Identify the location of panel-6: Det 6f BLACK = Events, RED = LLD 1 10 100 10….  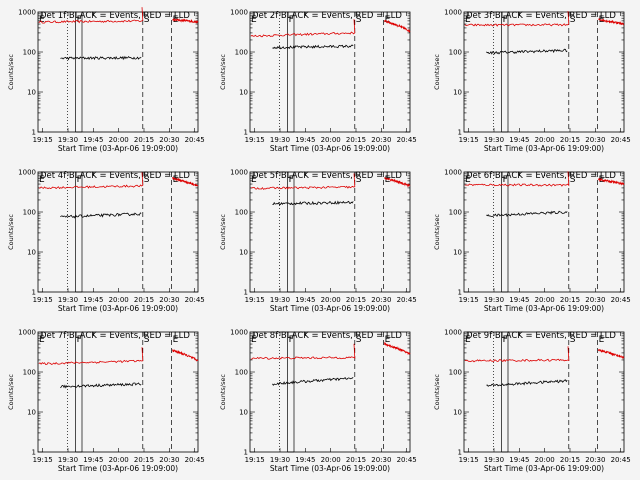
(532, 241).